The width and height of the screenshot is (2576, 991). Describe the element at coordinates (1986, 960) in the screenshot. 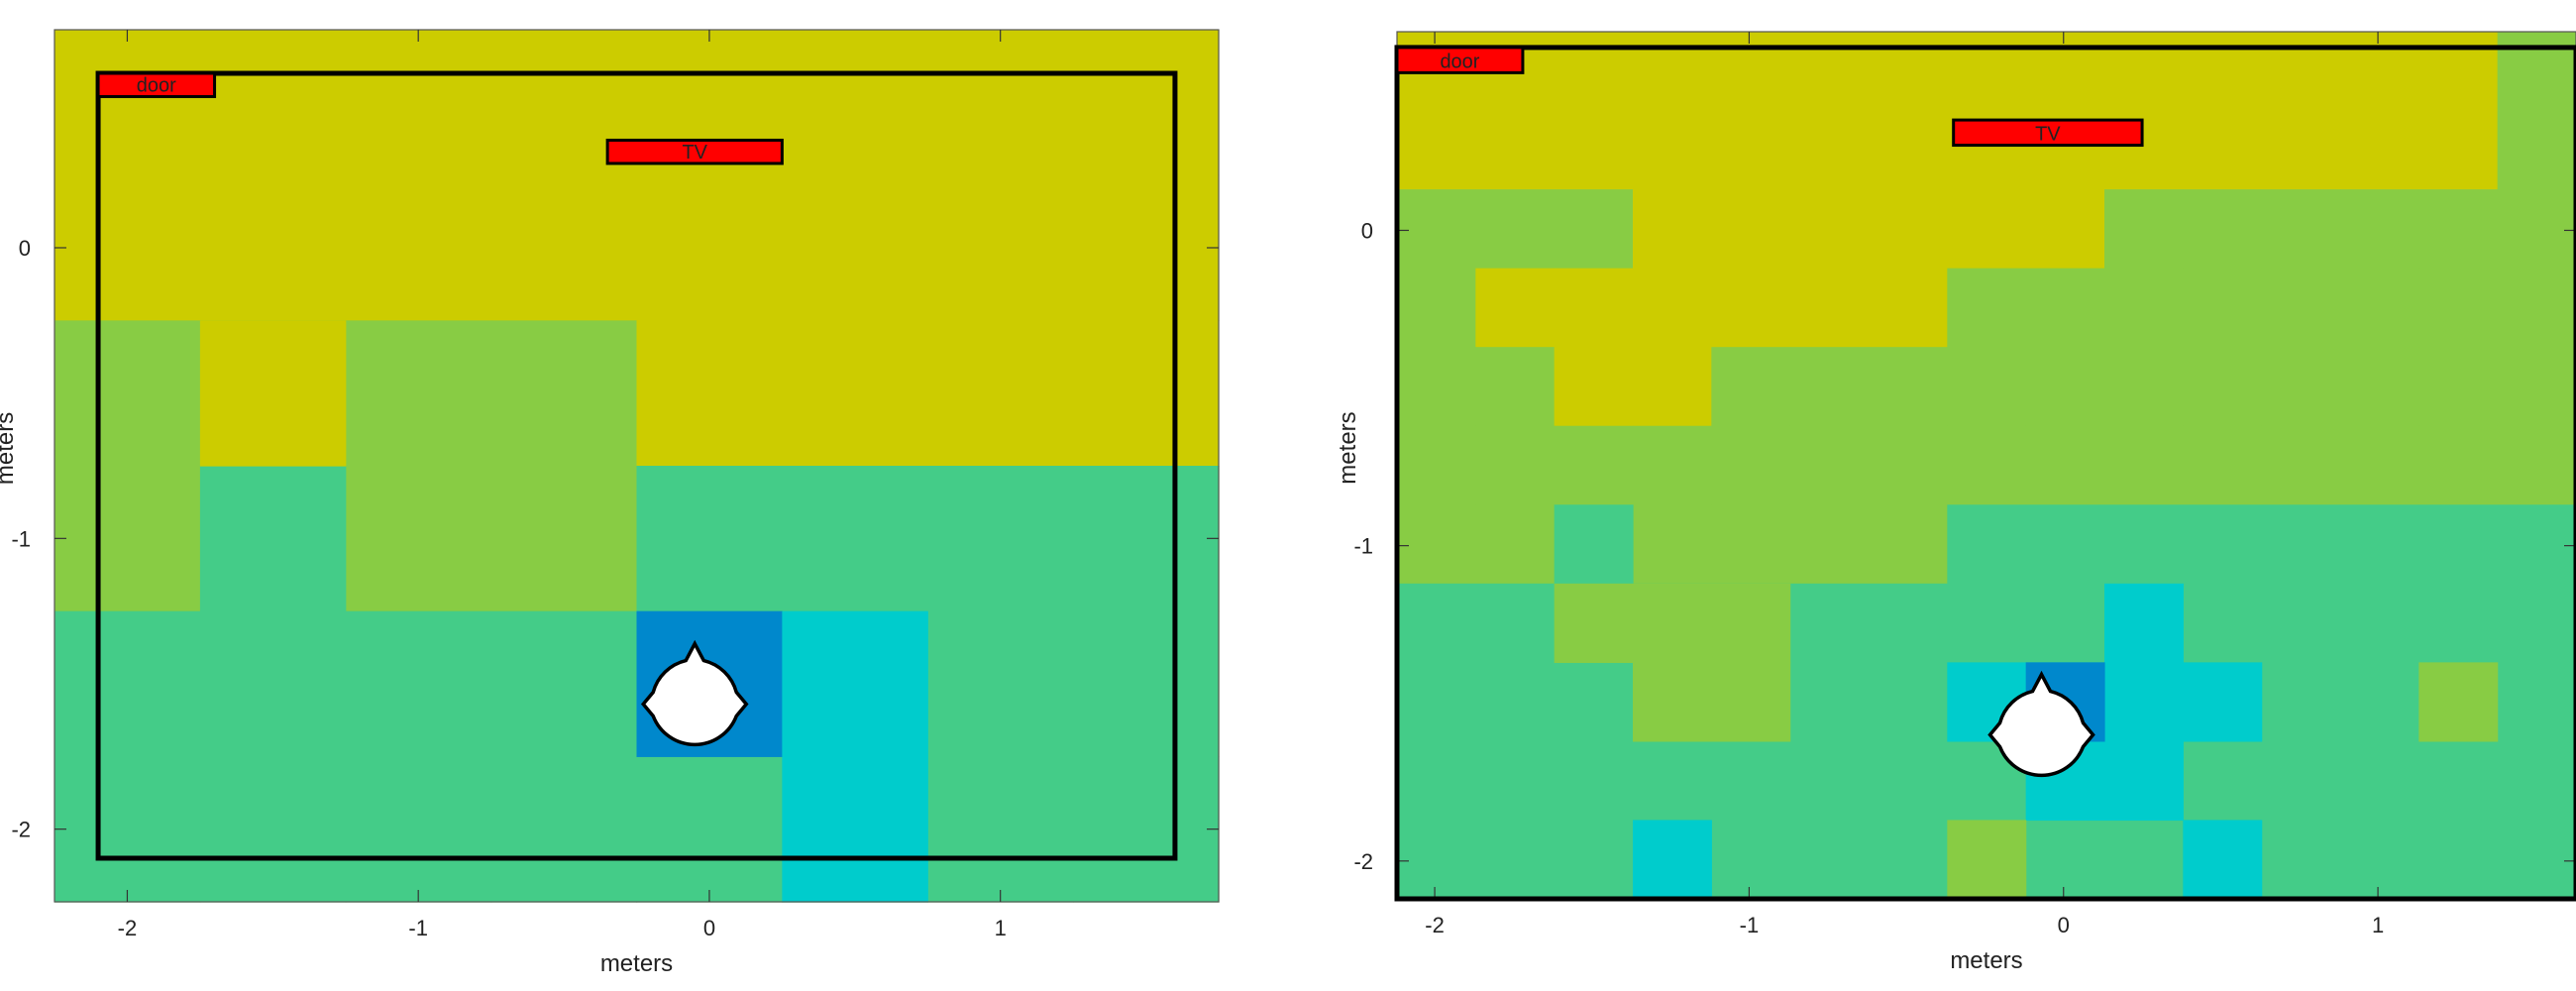

I see `x-axis-label: meters` at that location.